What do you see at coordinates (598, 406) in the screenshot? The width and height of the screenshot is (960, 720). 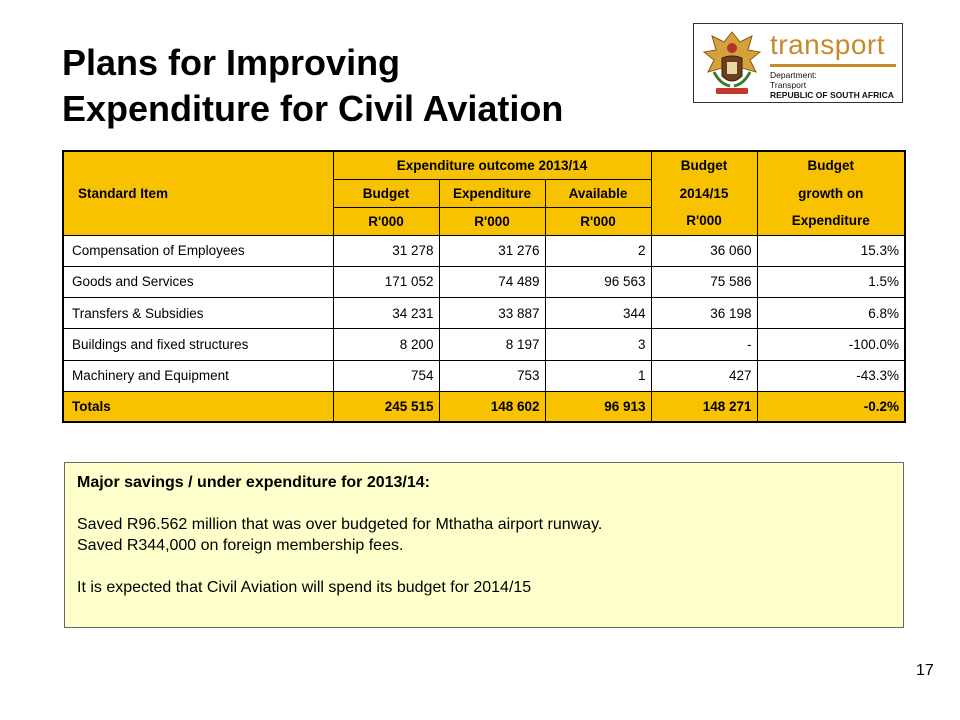 I see `totals-available: 96 913` at bounding box center [598, 406].